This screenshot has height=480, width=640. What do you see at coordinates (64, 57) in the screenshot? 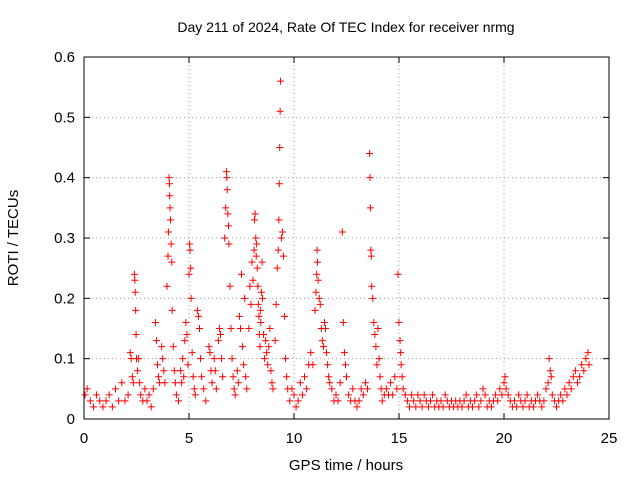
I see `y-tick-label: 0.6` at bounding box center [64, 57].